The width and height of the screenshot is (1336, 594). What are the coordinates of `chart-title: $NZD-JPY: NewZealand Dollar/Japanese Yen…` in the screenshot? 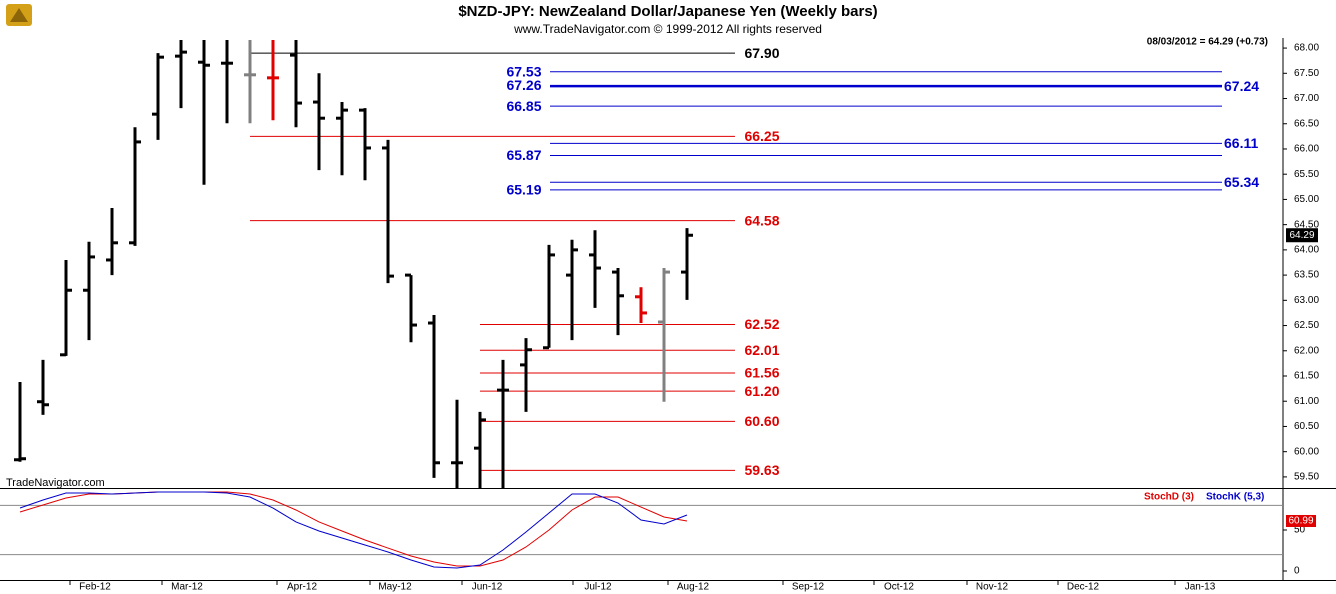 It's located at (667, 11).